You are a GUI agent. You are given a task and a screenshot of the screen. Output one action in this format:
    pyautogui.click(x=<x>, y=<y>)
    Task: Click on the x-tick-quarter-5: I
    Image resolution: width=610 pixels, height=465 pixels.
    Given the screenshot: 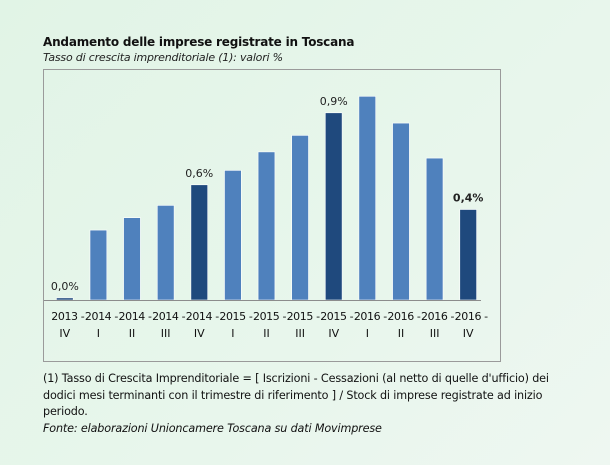 What is the action you would take?
    pyautogui.click(x=232, y=333)
    